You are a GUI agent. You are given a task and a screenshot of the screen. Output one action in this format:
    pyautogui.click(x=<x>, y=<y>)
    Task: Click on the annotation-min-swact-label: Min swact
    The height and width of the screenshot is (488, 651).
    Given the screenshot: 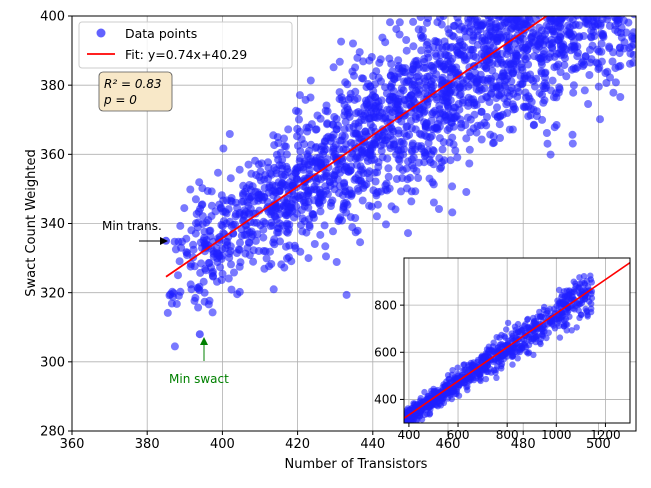 What is the action you would take?
    pyautogui.click(x=199, y=379)
    